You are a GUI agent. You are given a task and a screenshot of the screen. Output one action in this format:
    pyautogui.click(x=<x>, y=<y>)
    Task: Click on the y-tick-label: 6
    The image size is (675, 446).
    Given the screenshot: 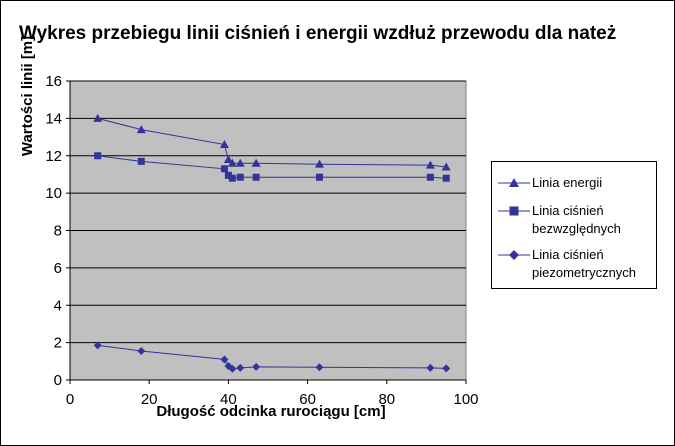 What is the action you would take?
    pyautogui.click(x=58, y=268)
    